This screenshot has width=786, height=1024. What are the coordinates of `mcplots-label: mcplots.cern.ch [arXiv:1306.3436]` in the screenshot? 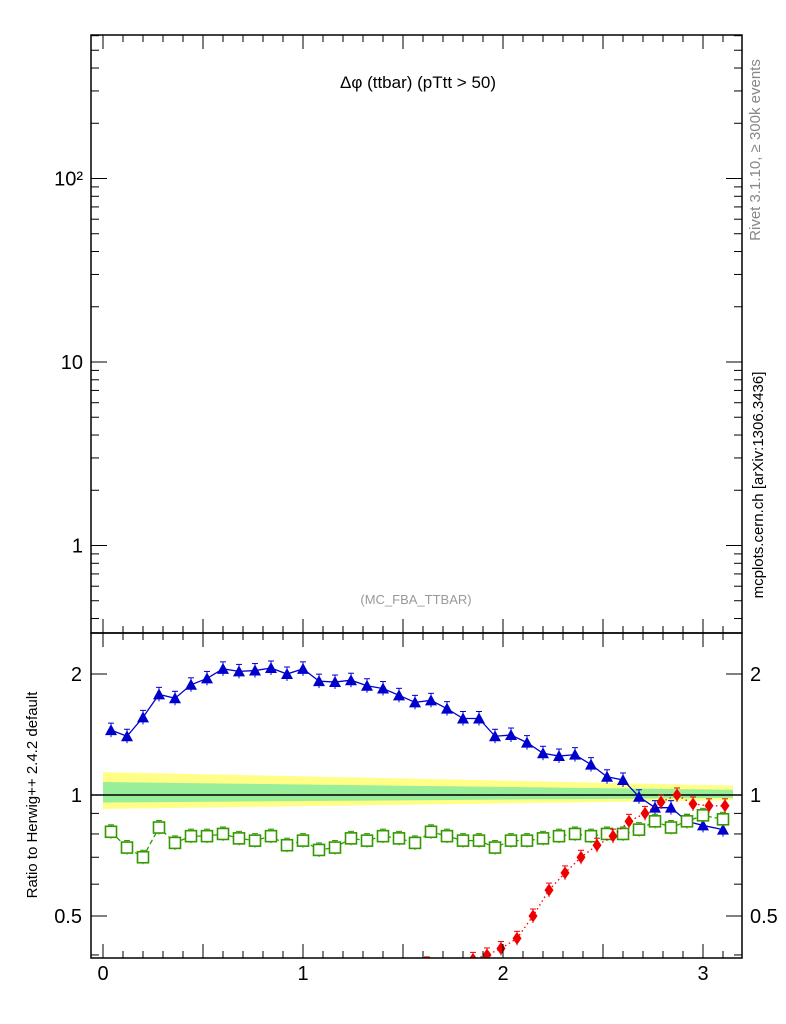 It's located at (758, 485).